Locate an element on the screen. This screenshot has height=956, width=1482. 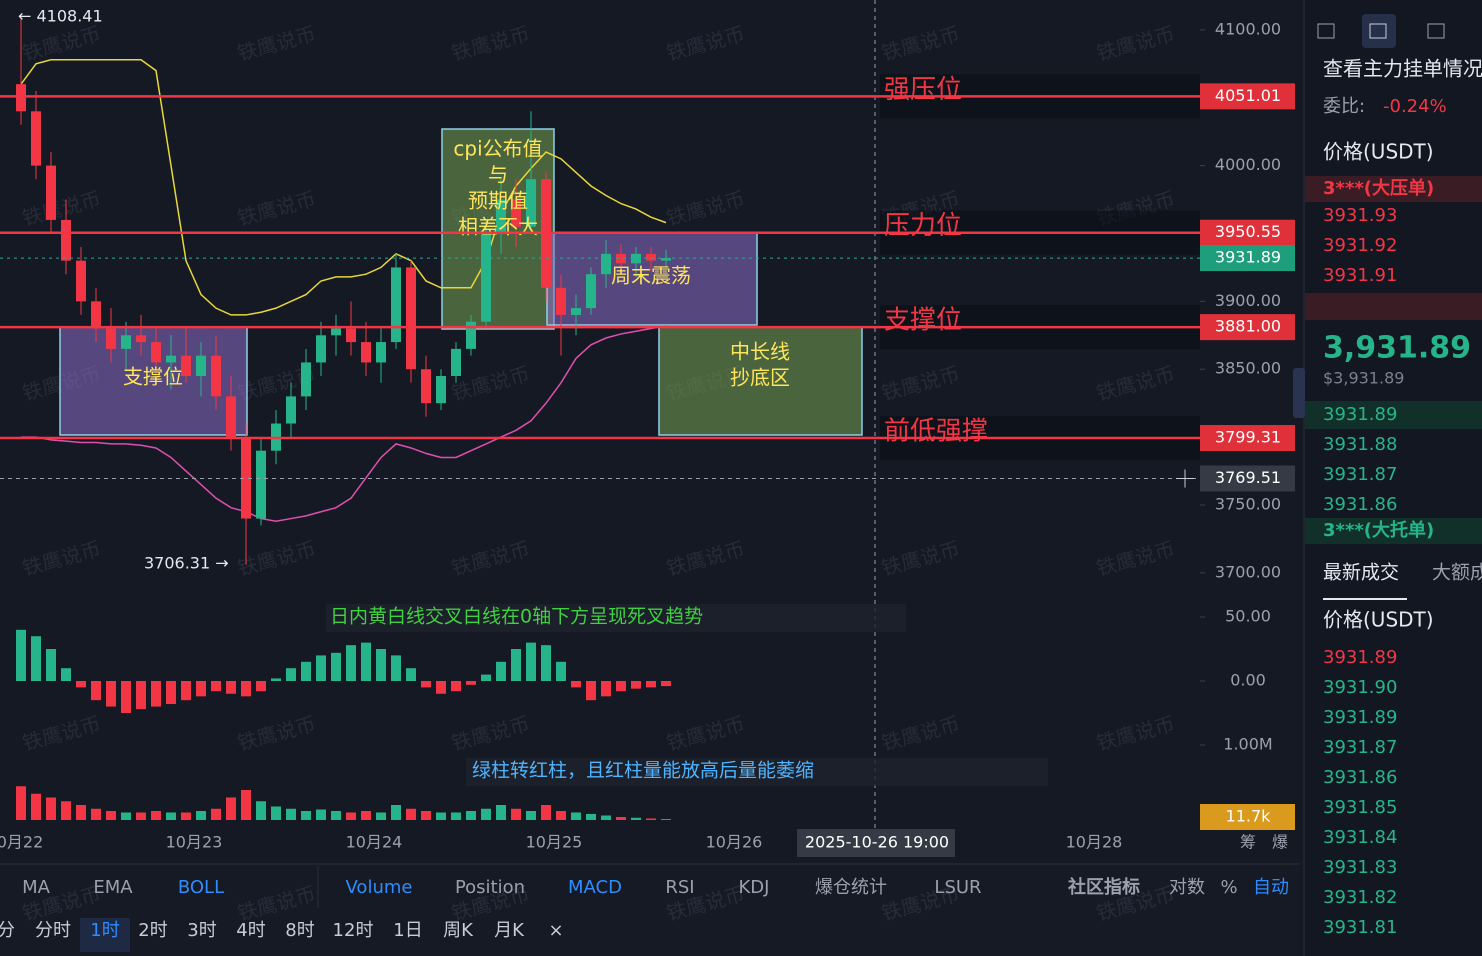
collapse-handle is located at coordinates (1299, 393).